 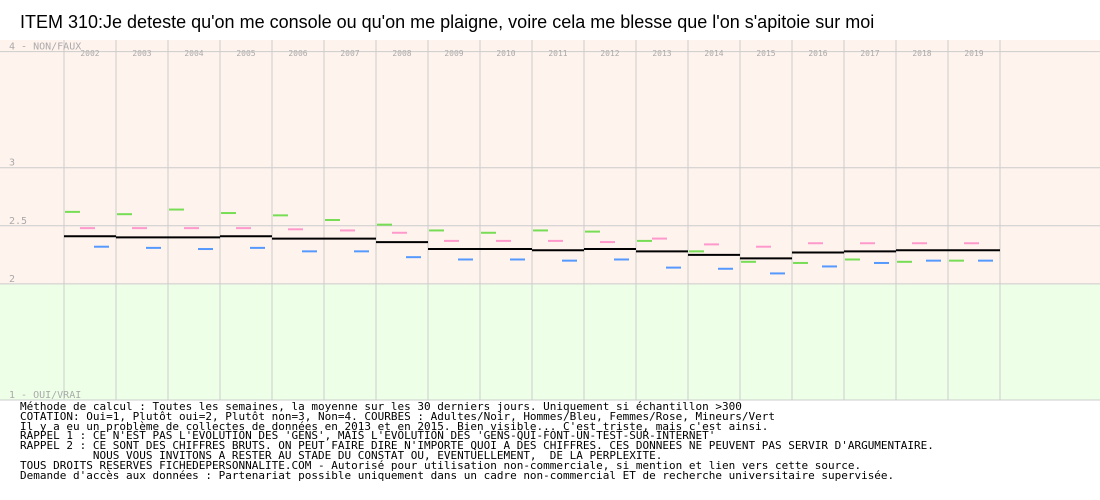 What do you see at coordinates (141, 53) in the screenshot?
I see `x-tick-label: 2003` at bounding box center [141, 53].